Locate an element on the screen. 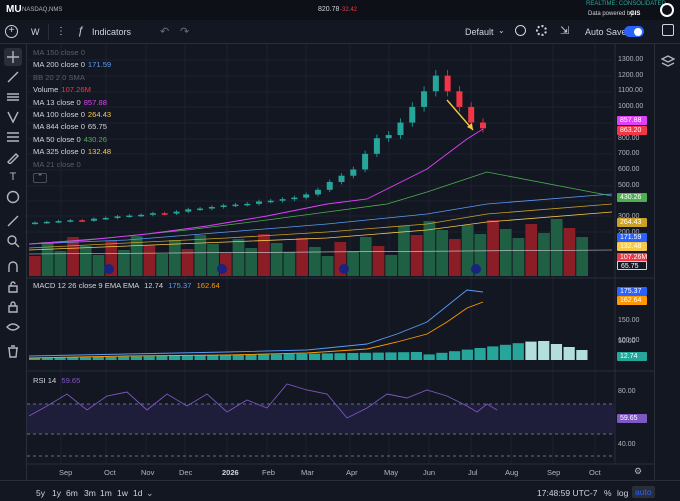 Image resolution: width=680 pixels, height=501 pixels. legend-row: MA 200 close 0 171.59 is located at coordinates (72, 64).